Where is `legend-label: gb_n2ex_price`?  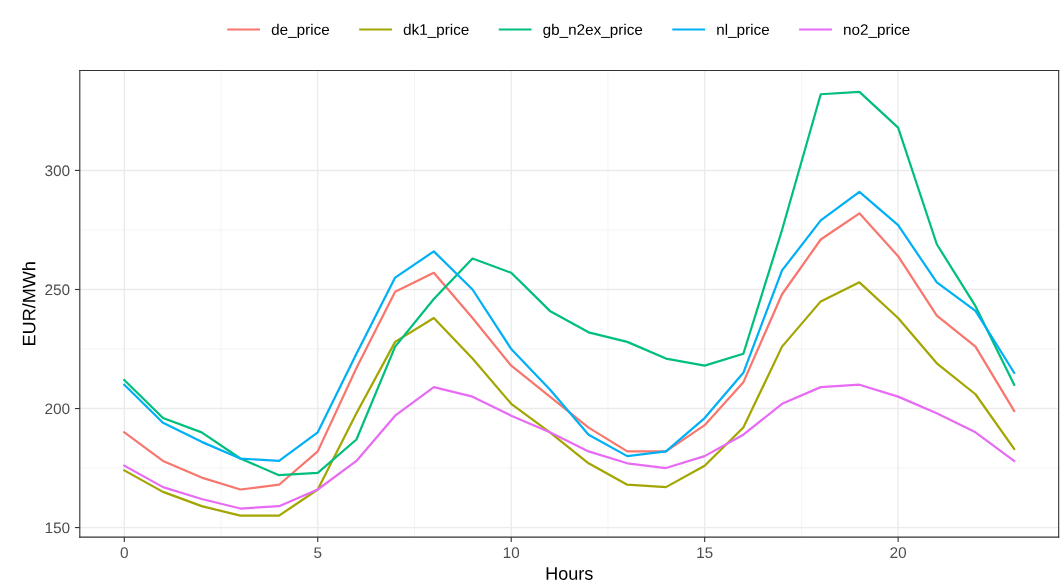
legend-label: gb_n2ex_price is located at coordinates (593, 31).